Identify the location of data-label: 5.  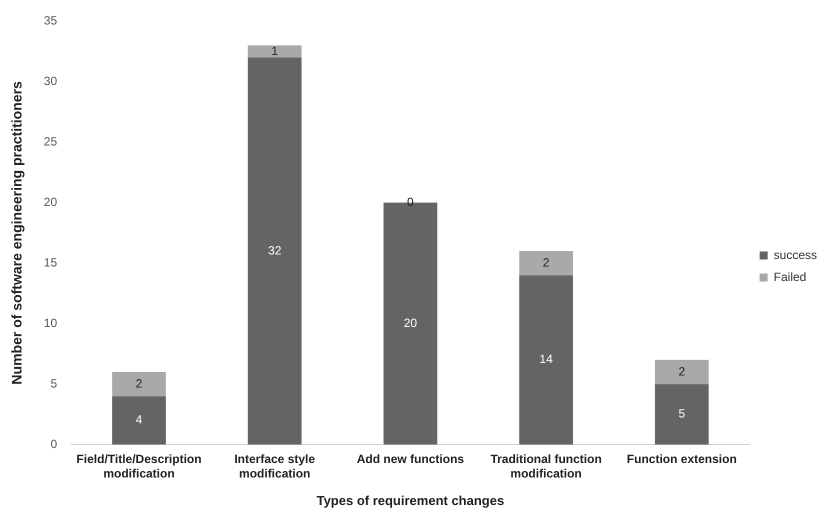
(682, 413).